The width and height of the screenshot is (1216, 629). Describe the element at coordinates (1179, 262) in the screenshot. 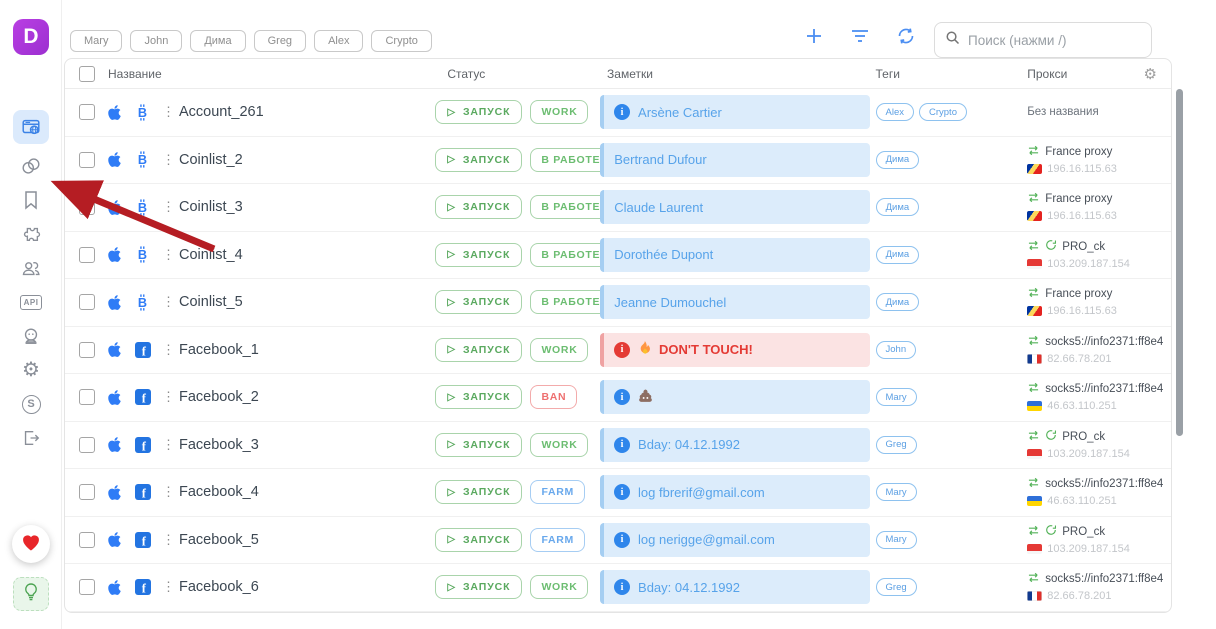

I see `vertical-scrollbar` at that location.